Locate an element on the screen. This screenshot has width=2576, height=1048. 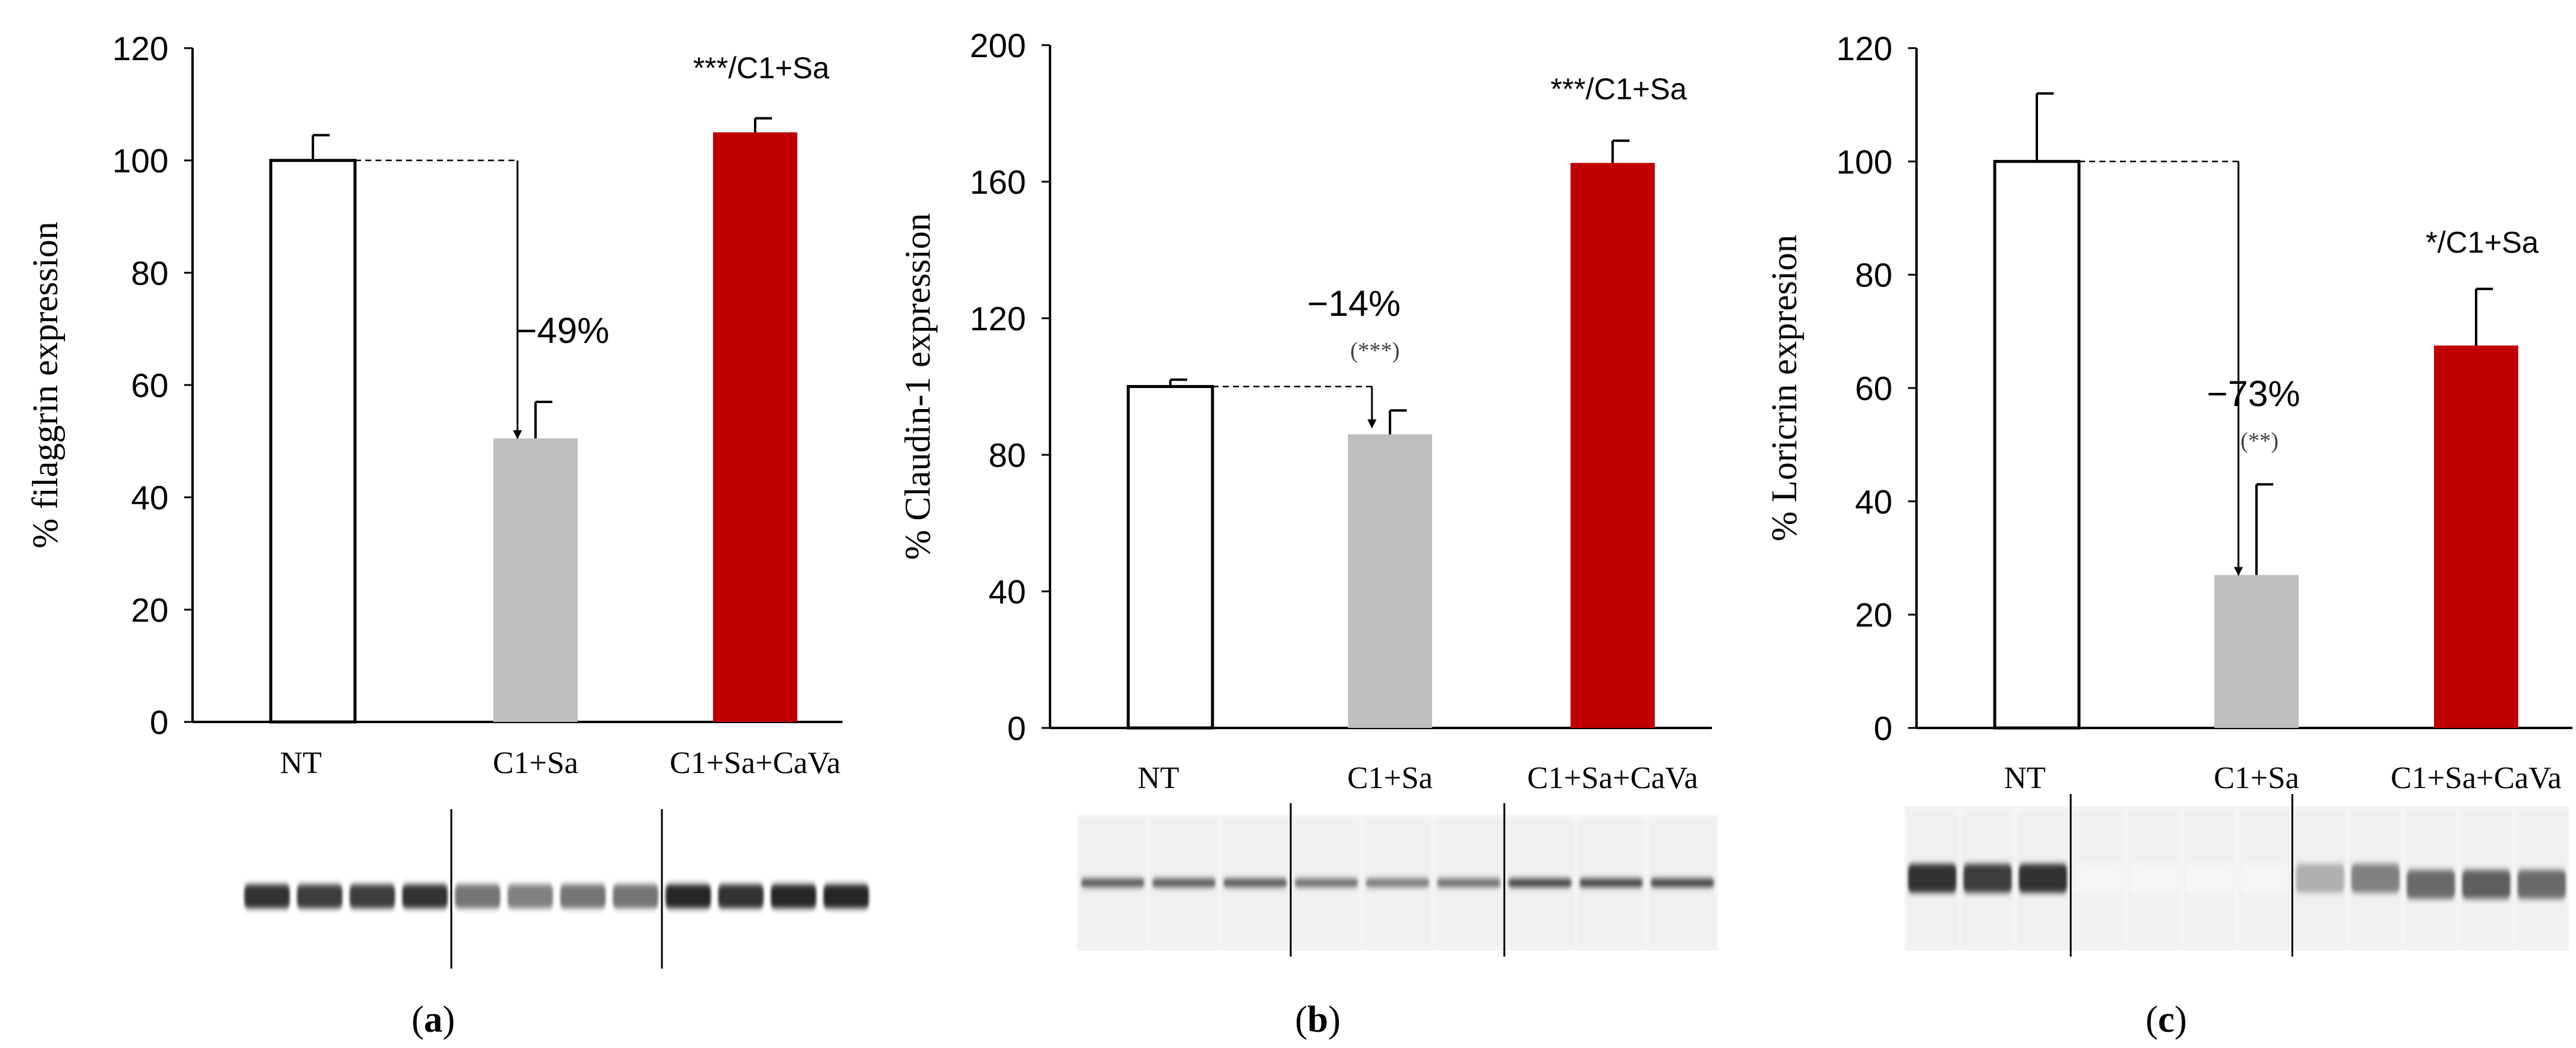
reduction-label: −73% is located at coordinates (2253, 394).